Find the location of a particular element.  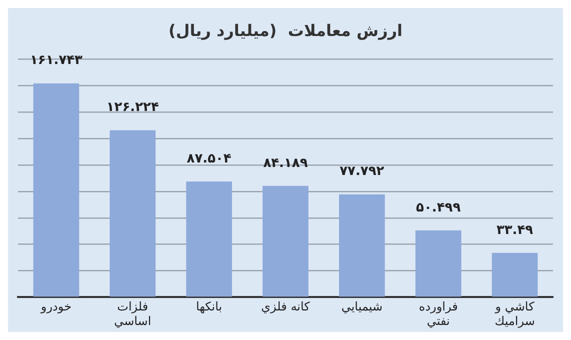

data-label: ۵۰.۴۹۹ is located at coordinates (438, 208).